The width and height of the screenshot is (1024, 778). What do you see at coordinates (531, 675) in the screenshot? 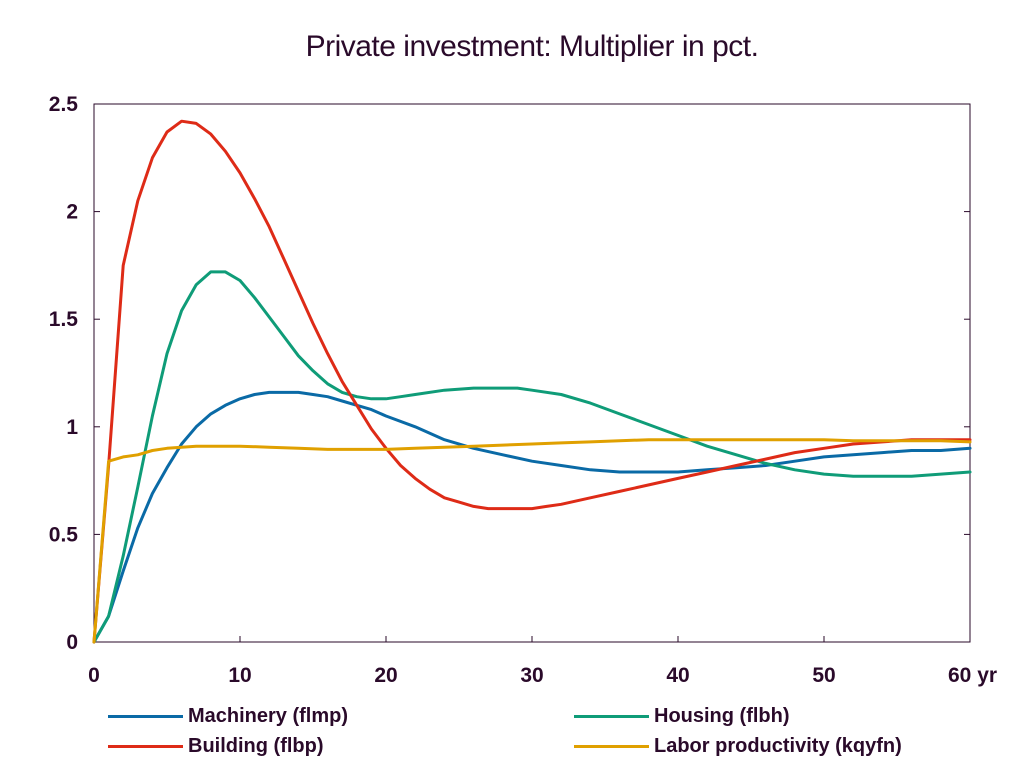
I see `x-tick-label: 30` at bounding box center [531, 675].